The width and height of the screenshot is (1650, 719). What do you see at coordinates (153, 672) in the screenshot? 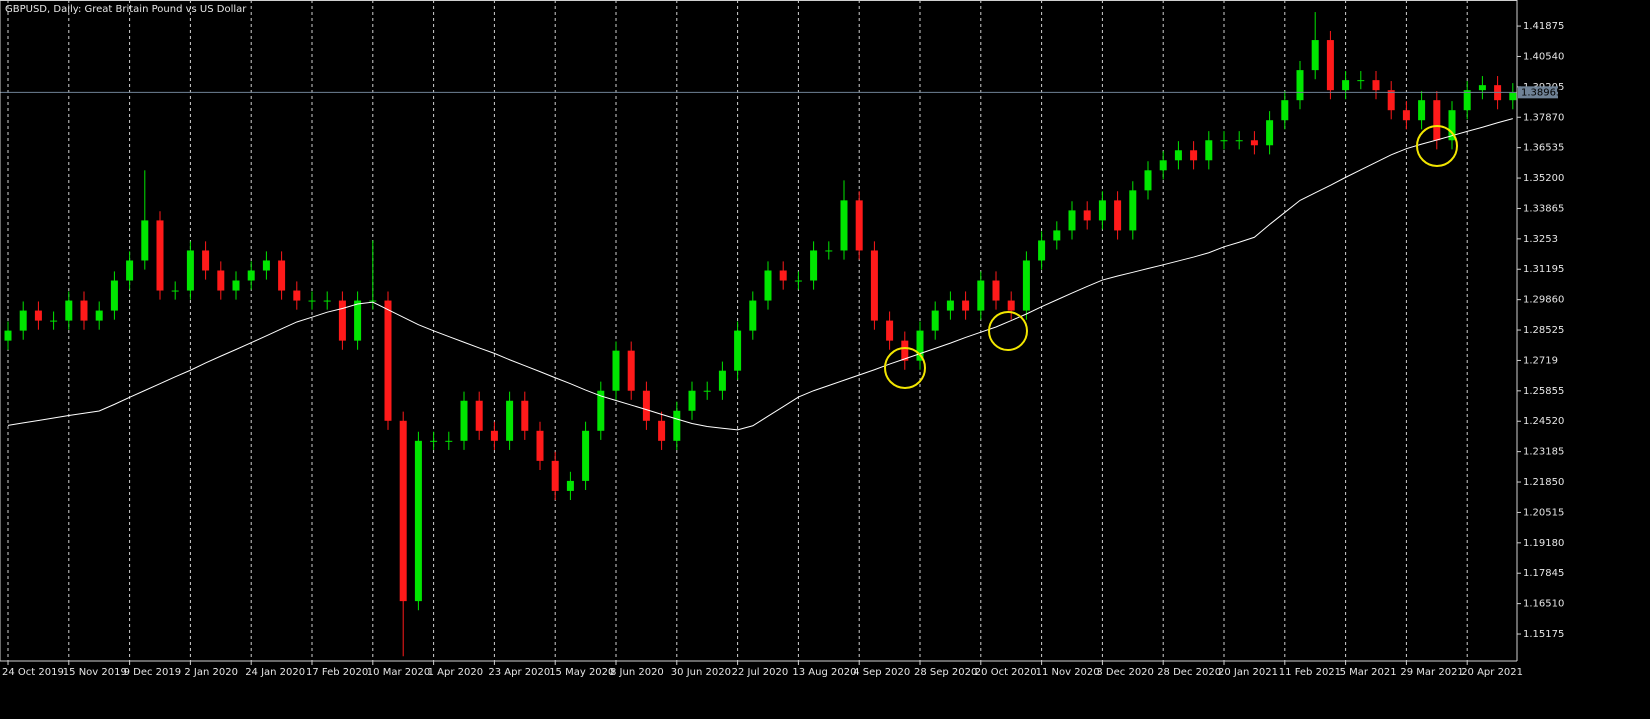
I see `x-tick-label: 9 Dec 2019` at bounding box center [153, 672].